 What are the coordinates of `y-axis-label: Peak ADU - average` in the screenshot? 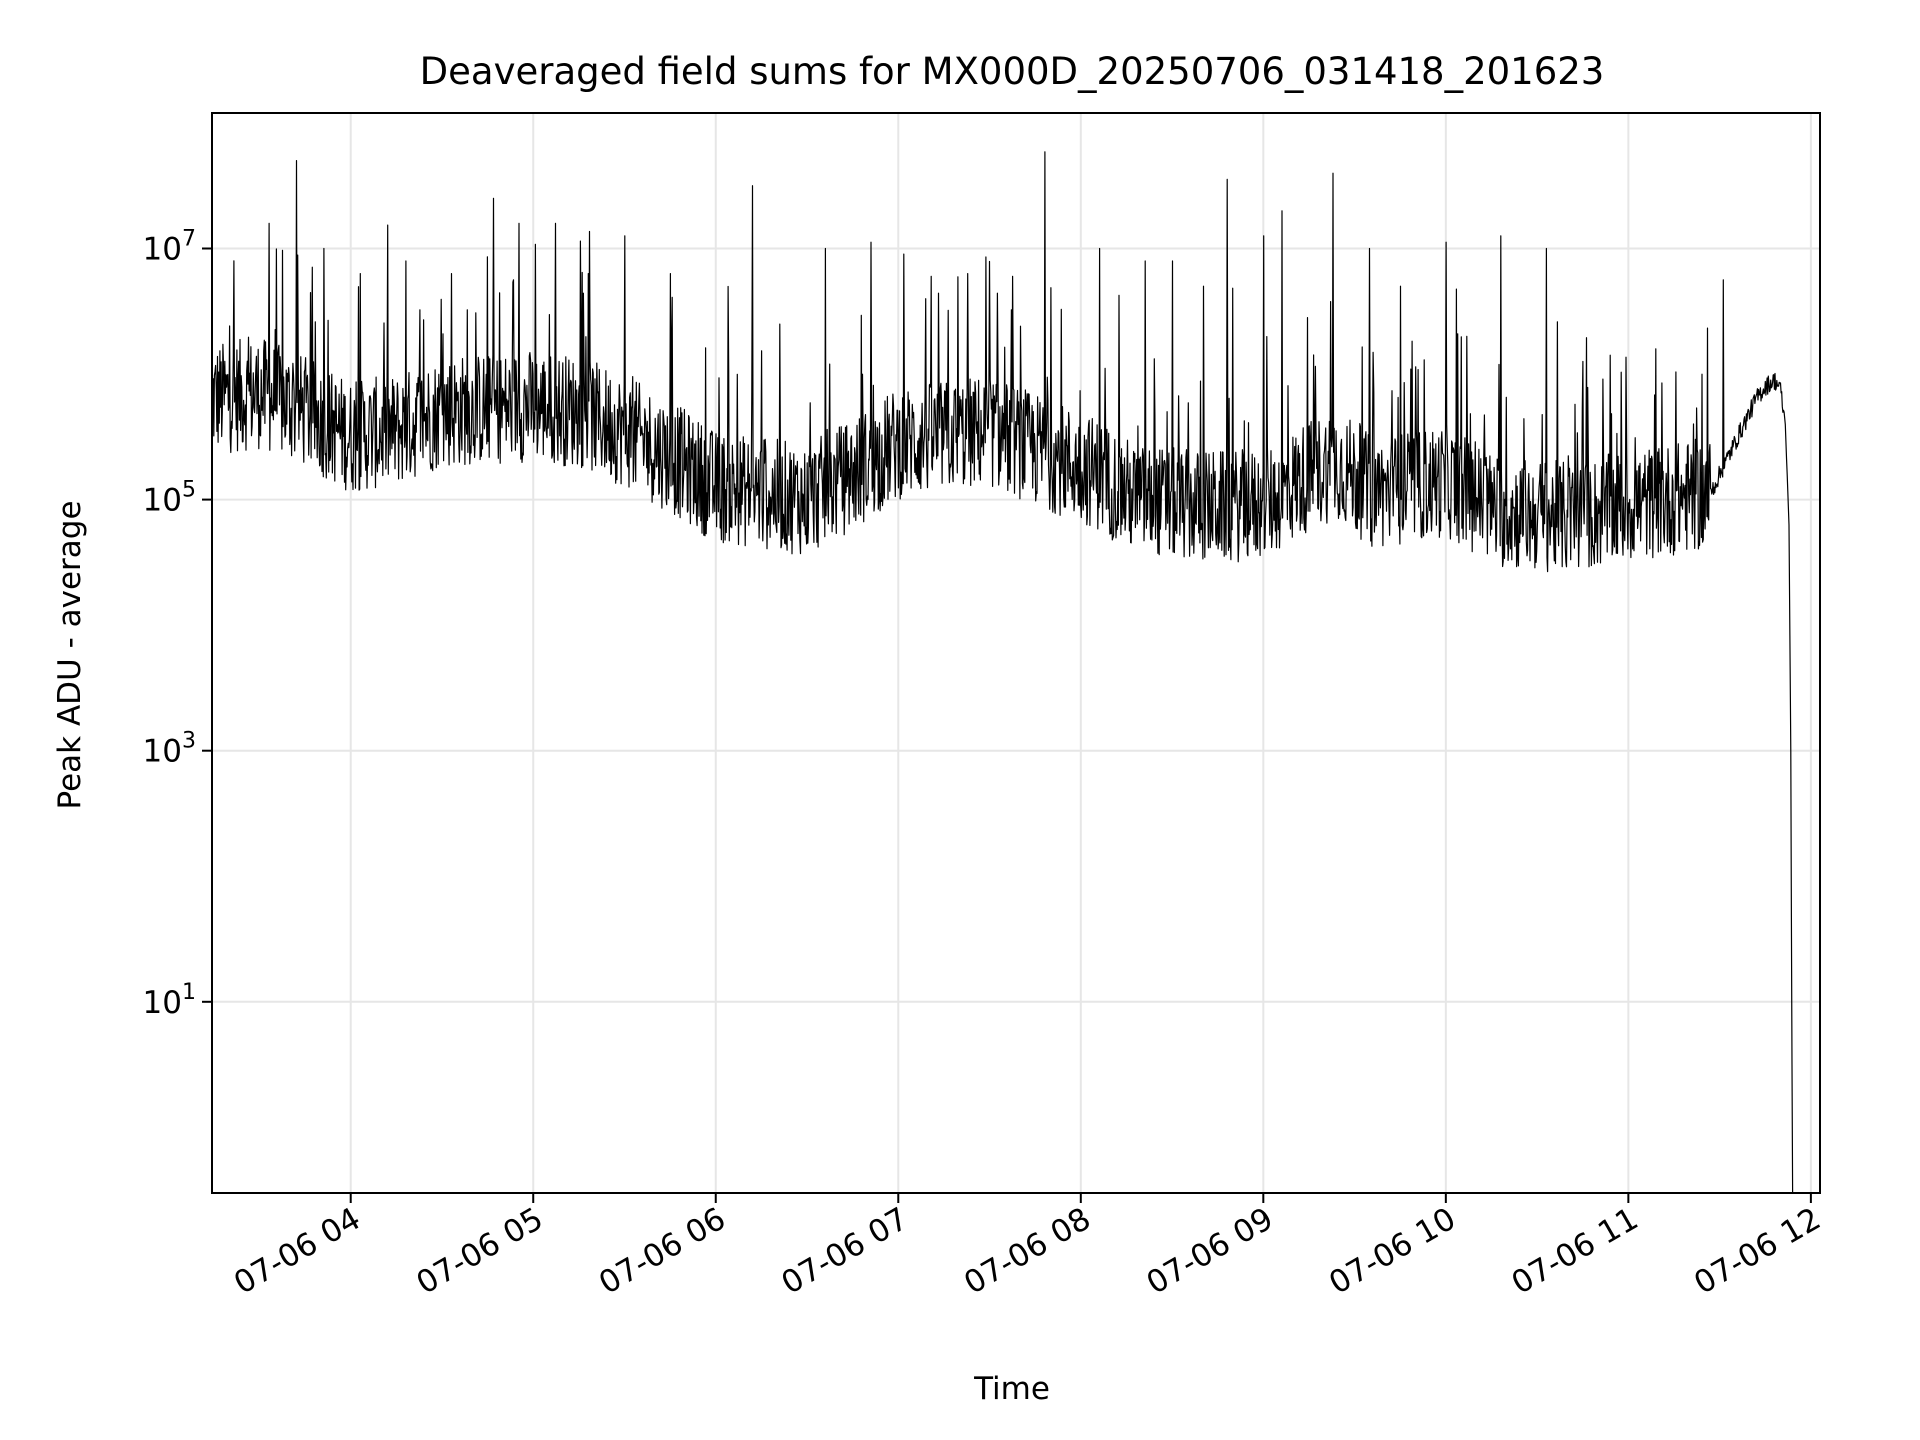 It's located at (70, 654).